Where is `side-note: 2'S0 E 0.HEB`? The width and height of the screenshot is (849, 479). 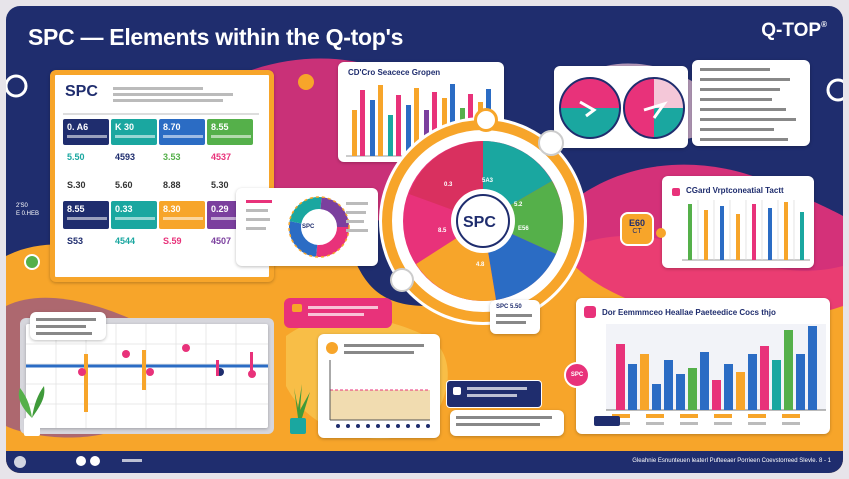
side-note: 2'S0 E 0.HEB is located at coordinates (28, 210).